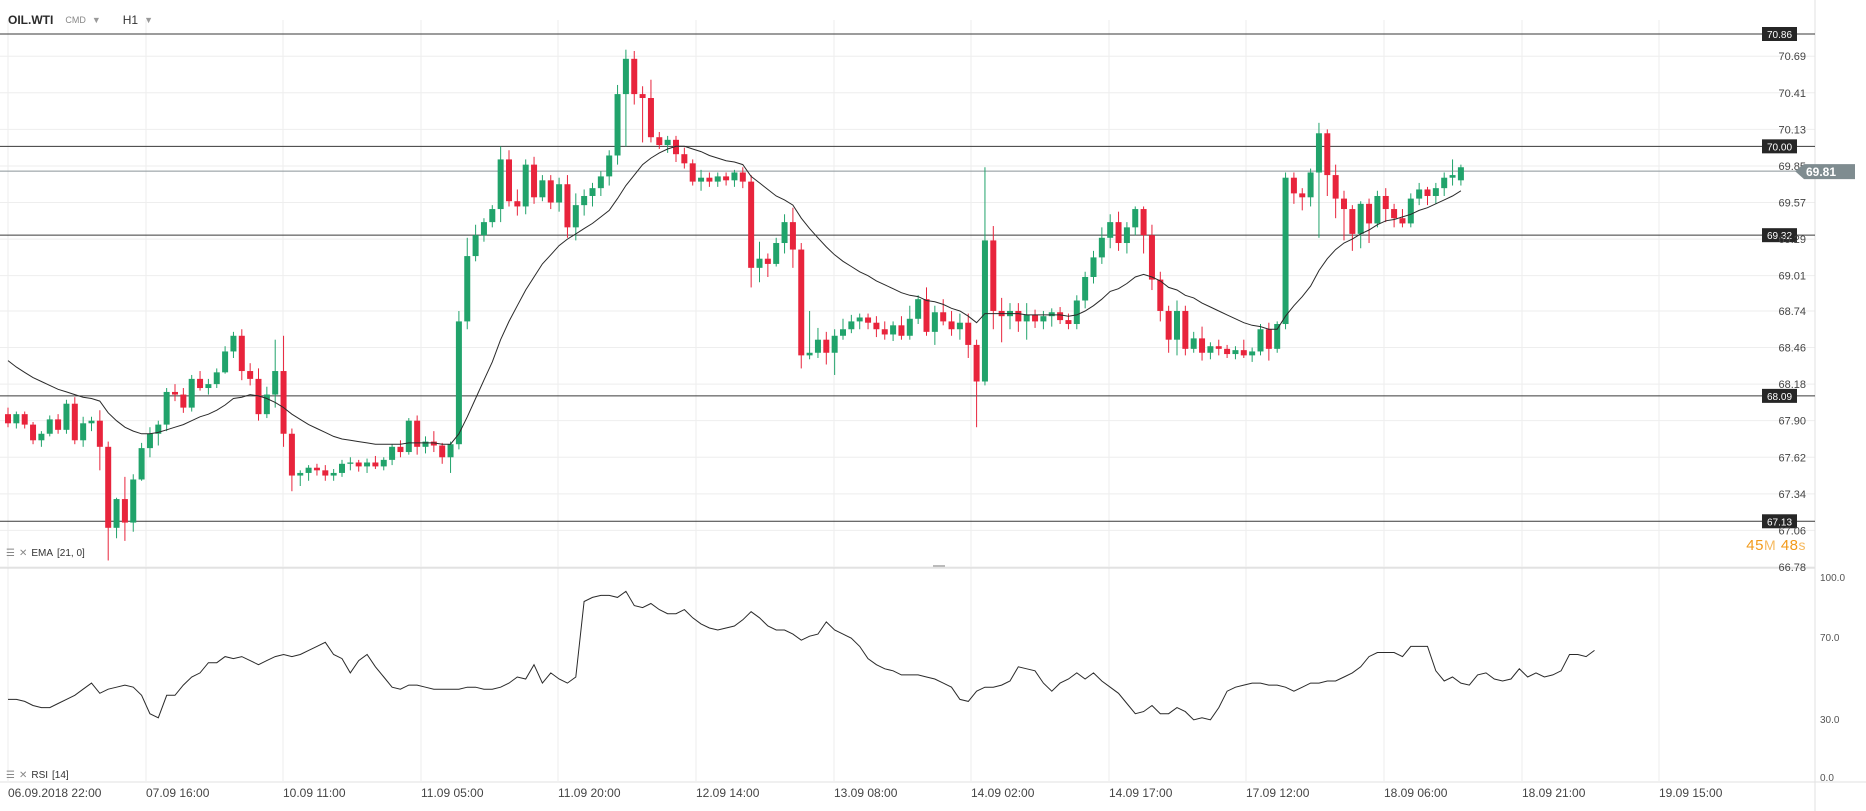 The height and width of the screenshot is (811, 1866). I want to click on rsi-series-line, so click(801, 655).